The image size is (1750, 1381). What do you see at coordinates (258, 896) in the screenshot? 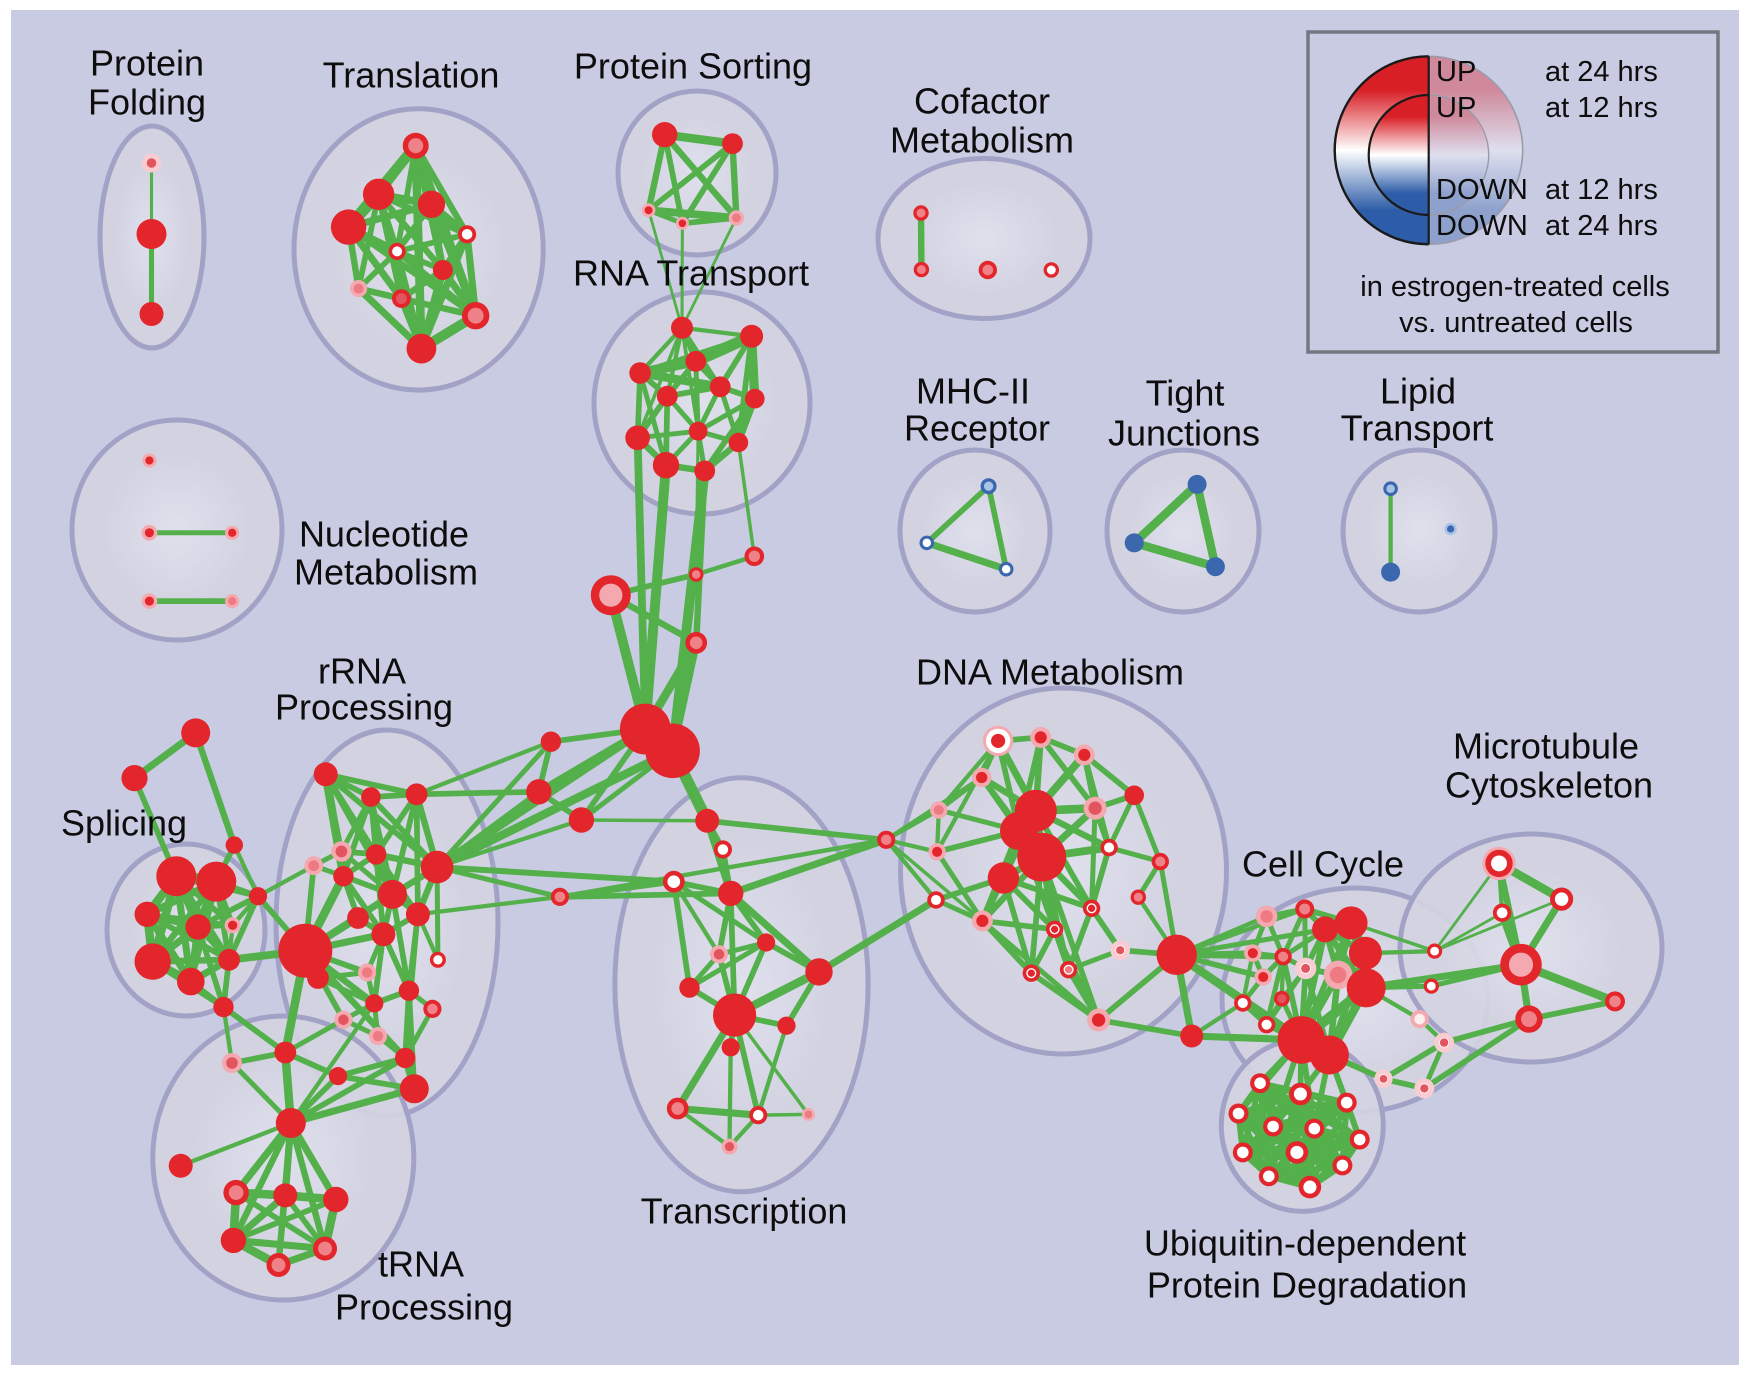
I see `node-sp6` at bounding box center [258, 896].